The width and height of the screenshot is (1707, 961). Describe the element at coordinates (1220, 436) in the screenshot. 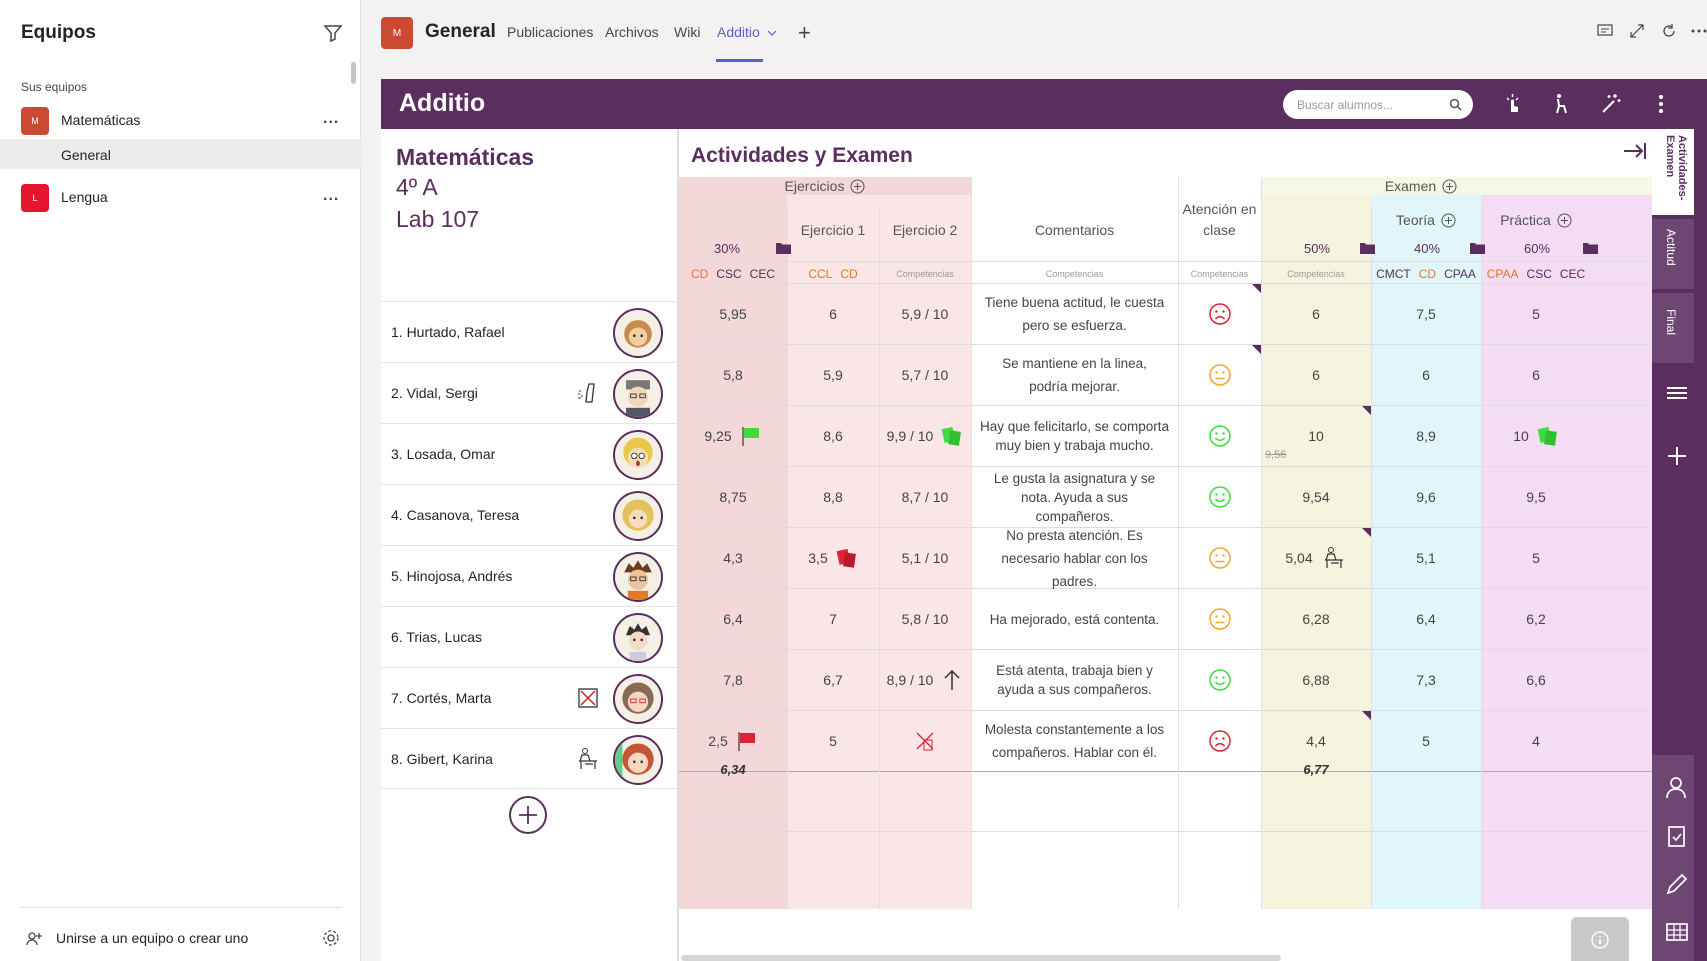

I see `happy-face-icon` at that location.